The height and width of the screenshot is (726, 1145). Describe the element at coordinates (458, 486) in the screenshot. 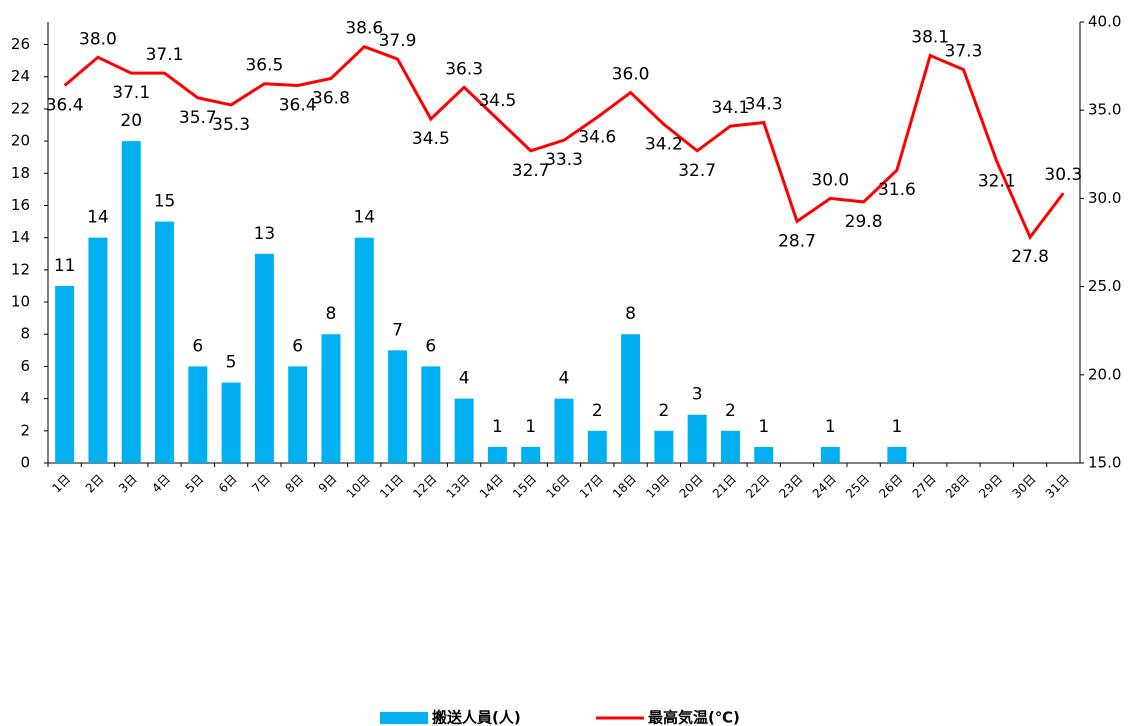

I see `x-tick-label: 13日` at that location.